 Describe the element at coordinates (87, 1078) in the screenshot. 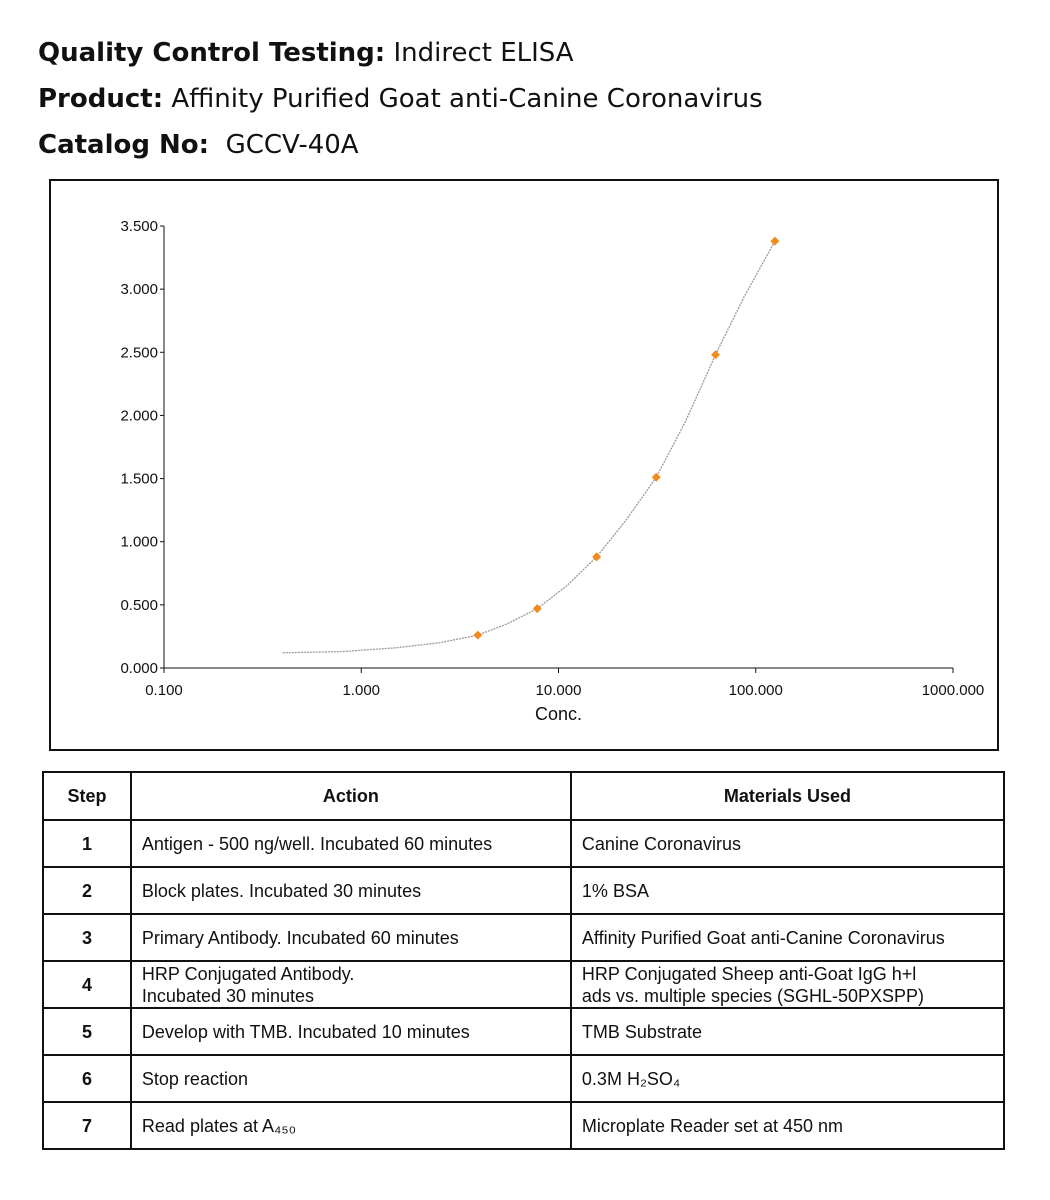

I see `step-cell: 6` at that location.